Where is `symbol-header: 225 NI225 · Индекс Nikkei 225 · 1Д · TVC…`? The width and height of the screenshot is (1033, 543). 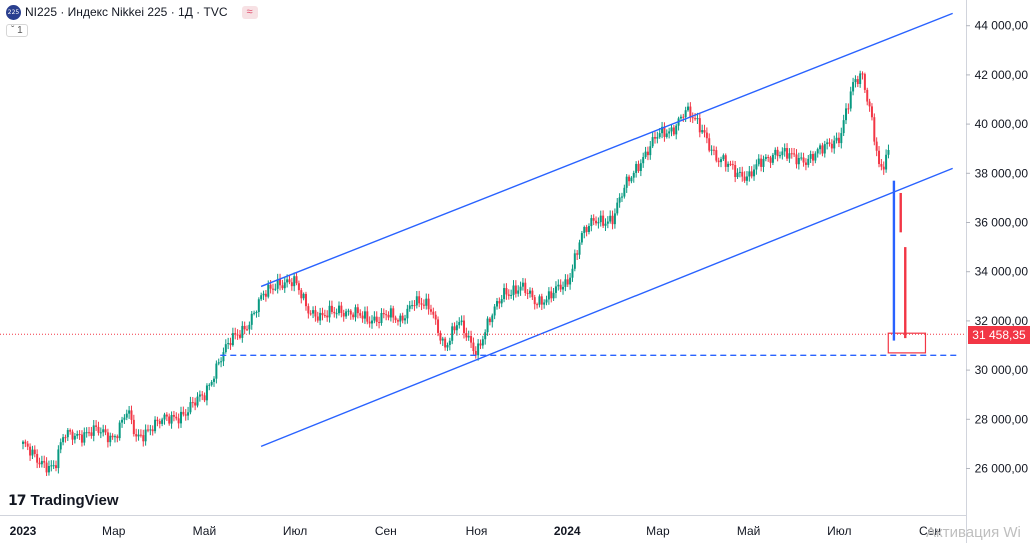 symbol-header: 225 NI225 · Индекс Nikkei 225 · 1Д · TVC… is located at coordinates (132, 12).